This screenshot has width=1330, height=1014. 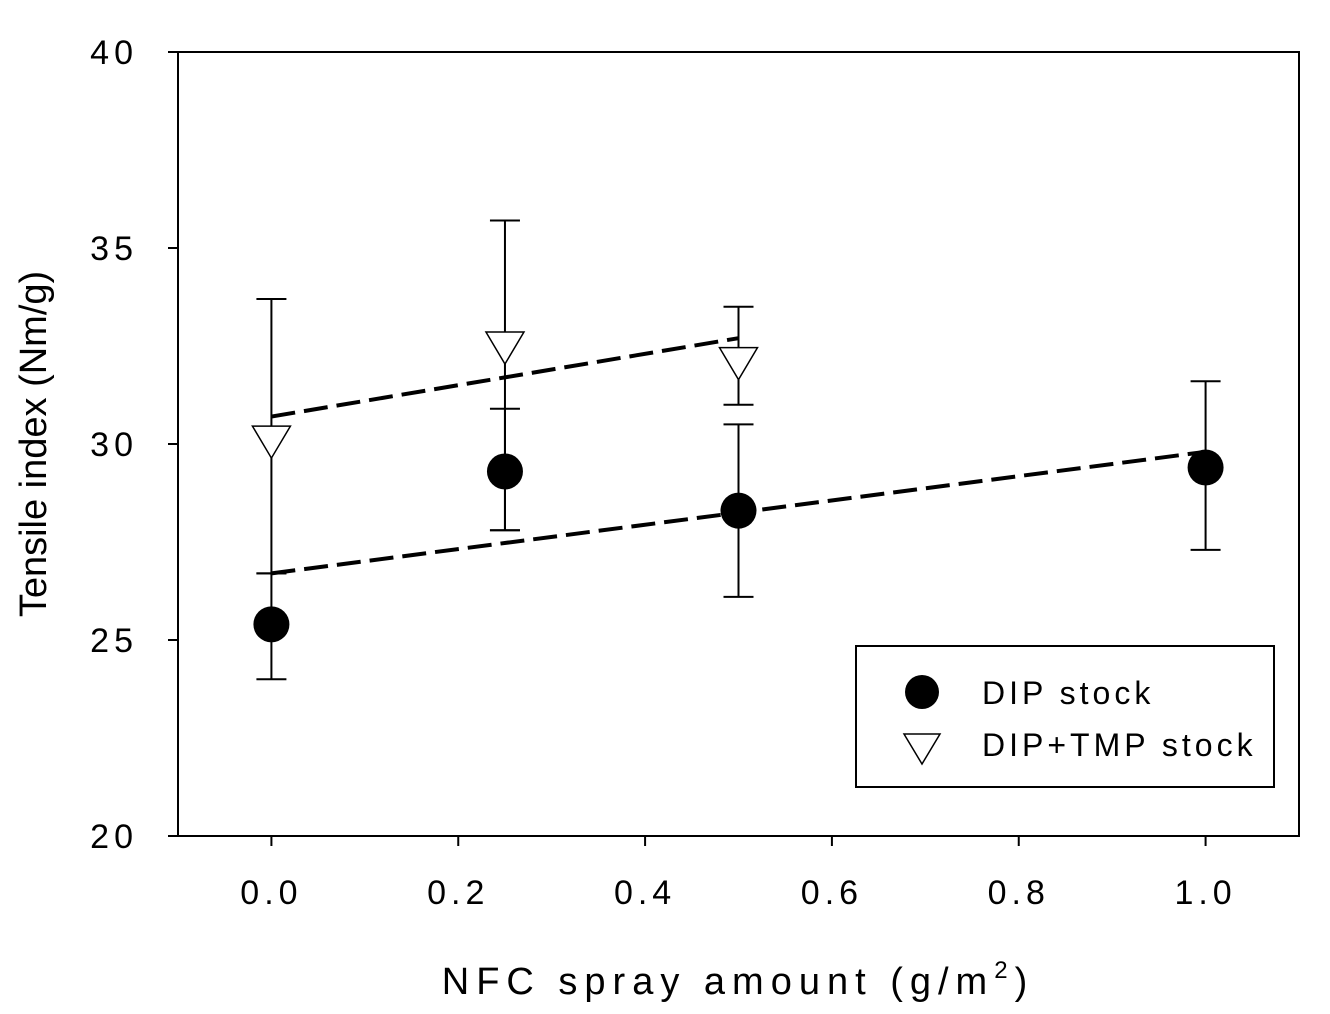 What do you see at coordinates (1119, 745) in the screenshot?
I see `legend-label-dip-tmp: DIP+TMP stock` at bounding box center [1119, 745].